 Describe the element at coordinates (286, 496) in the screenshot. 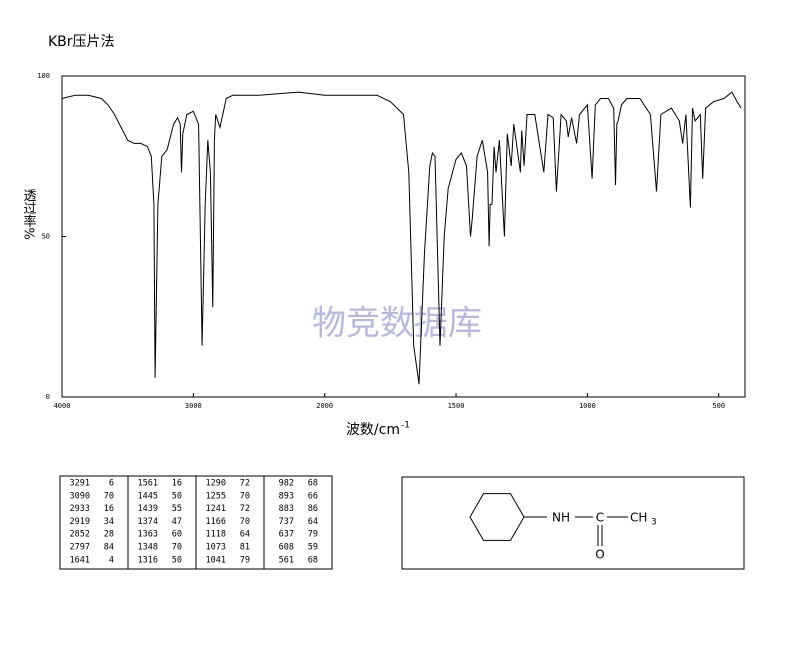

I see `peak-wavenumber: 893` at that location.